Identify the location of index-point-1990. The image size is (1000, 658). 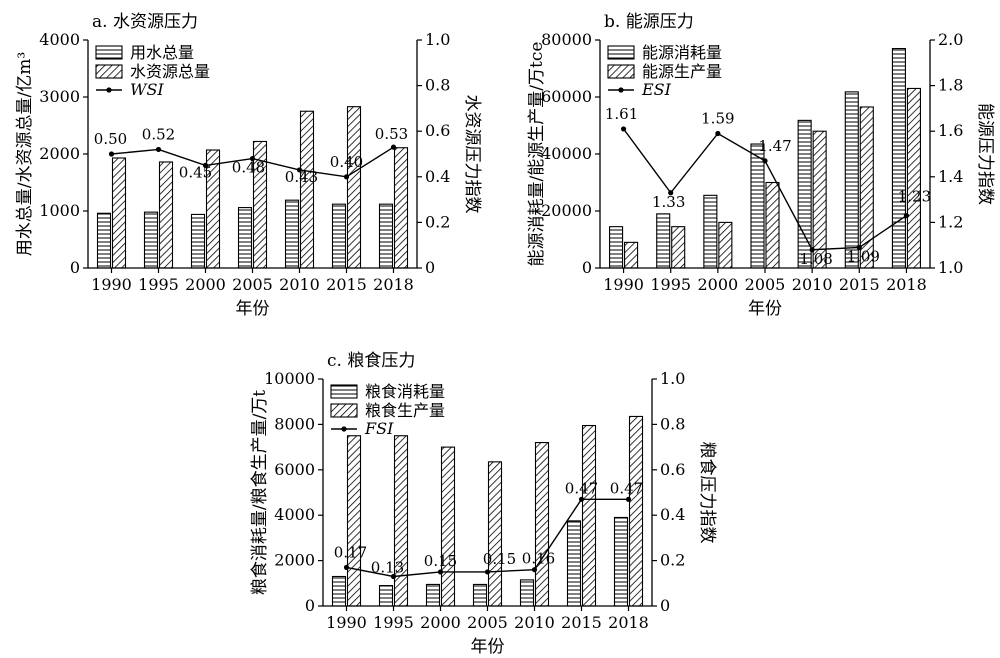
(346, 567).